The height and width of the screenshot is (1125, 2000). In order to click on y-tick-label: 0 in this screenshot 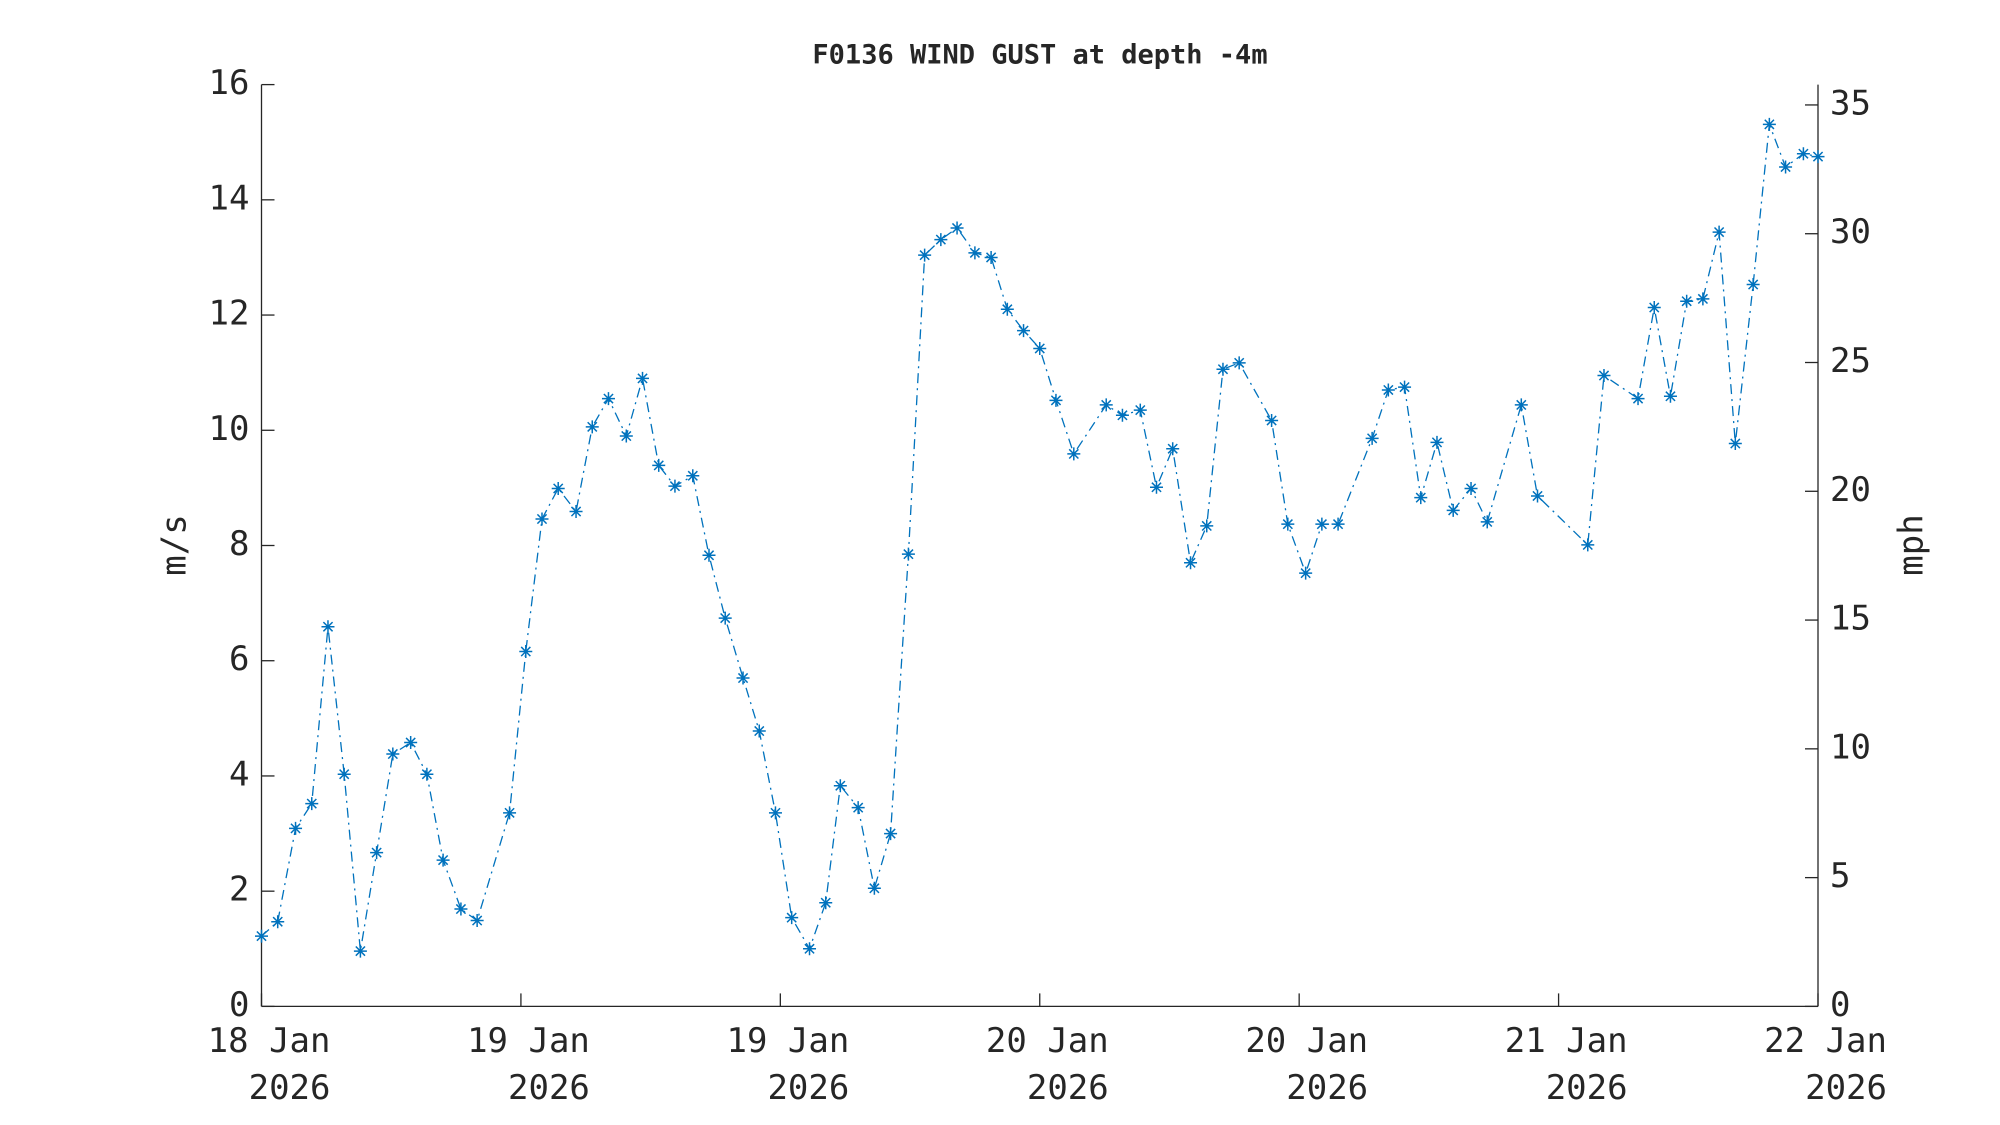, I will do `click(239, 1005)`.